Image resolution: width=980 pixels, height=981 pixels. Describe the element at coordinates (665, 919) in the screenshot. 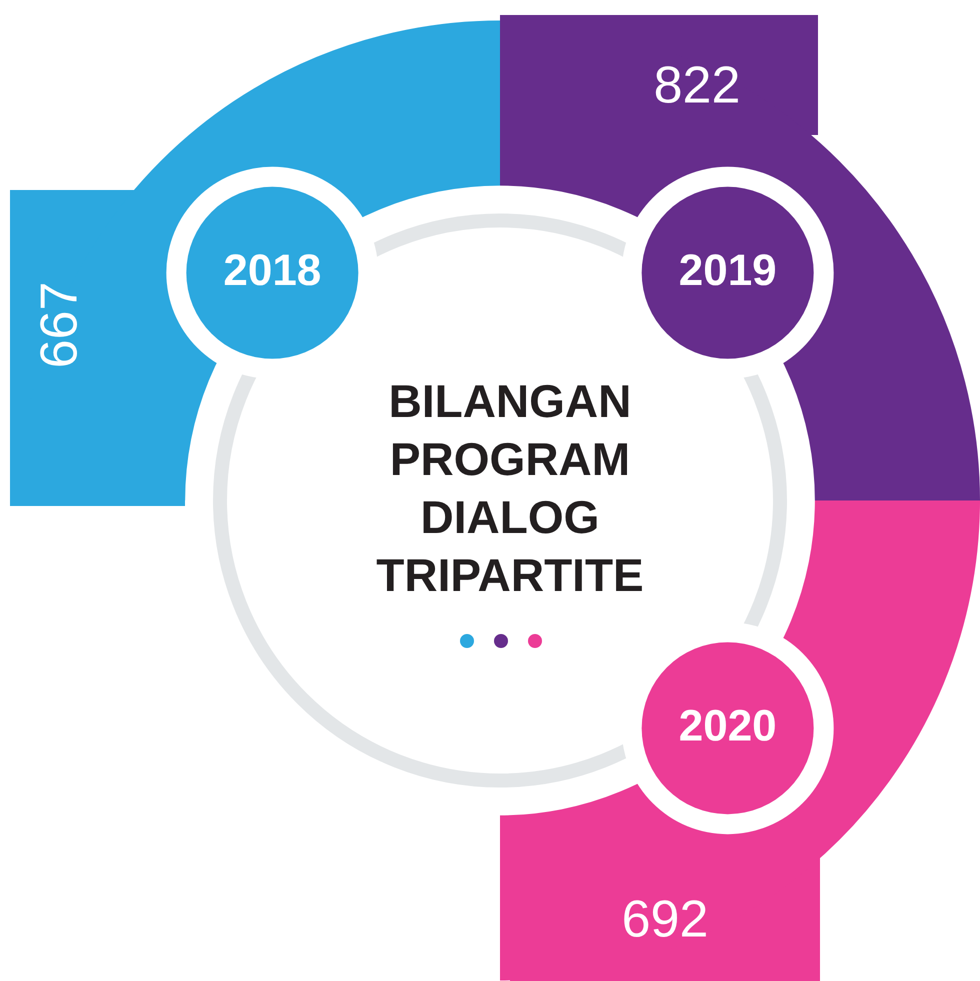

I see `data-label: 692` at that location.